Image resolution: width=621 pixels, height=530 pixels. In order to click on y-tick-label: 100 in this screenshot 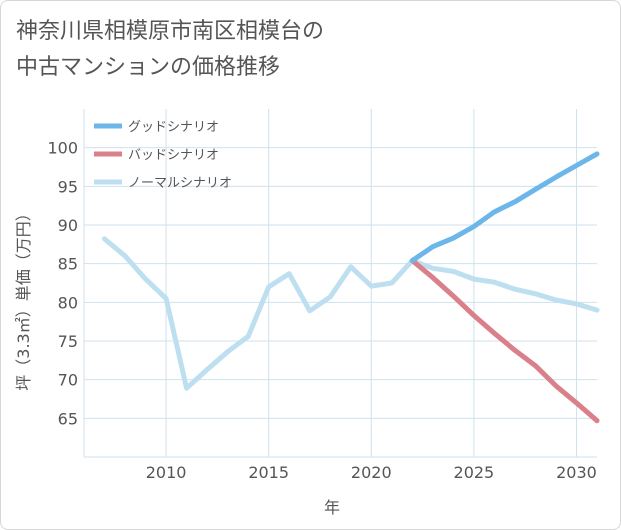, I will do `click(62, 148)`.